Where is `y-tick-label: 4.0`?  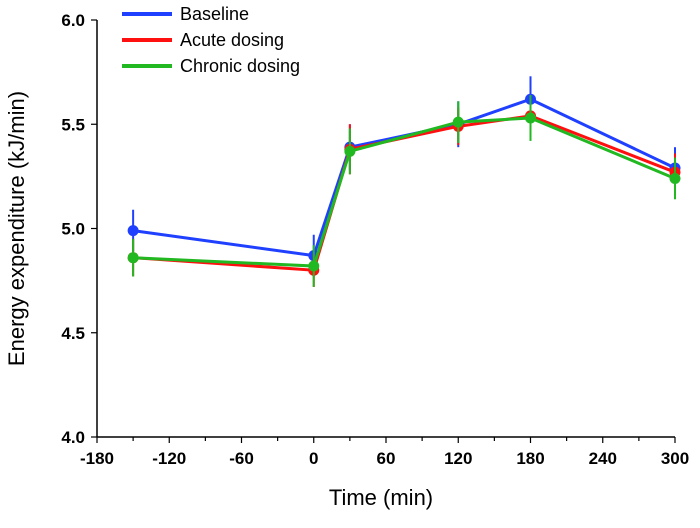 y-tick-label: 4.0 is located at coordinates (73, 437).